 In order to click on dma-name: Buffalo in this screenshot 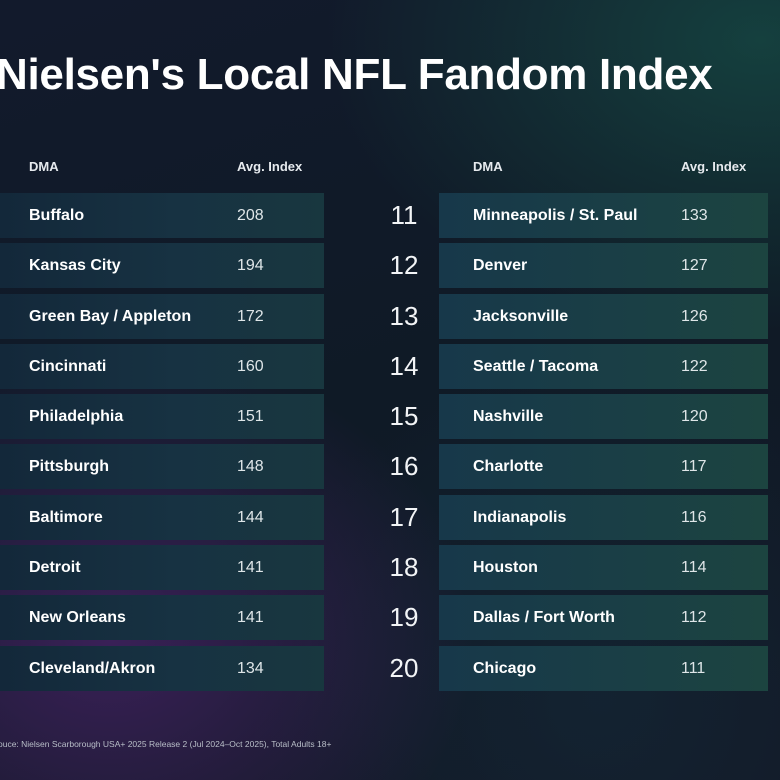, I will do `click(57, 215)`.